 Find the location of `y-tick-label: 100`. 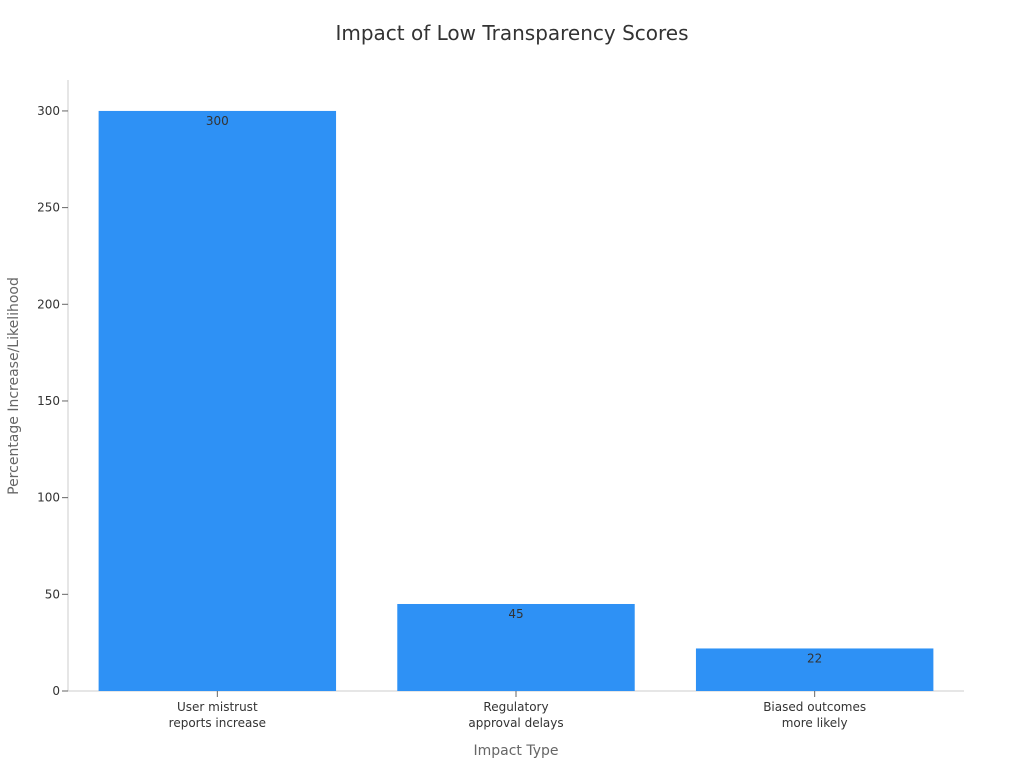

y-tick-label: 100 is located at coordinates (48, 498).